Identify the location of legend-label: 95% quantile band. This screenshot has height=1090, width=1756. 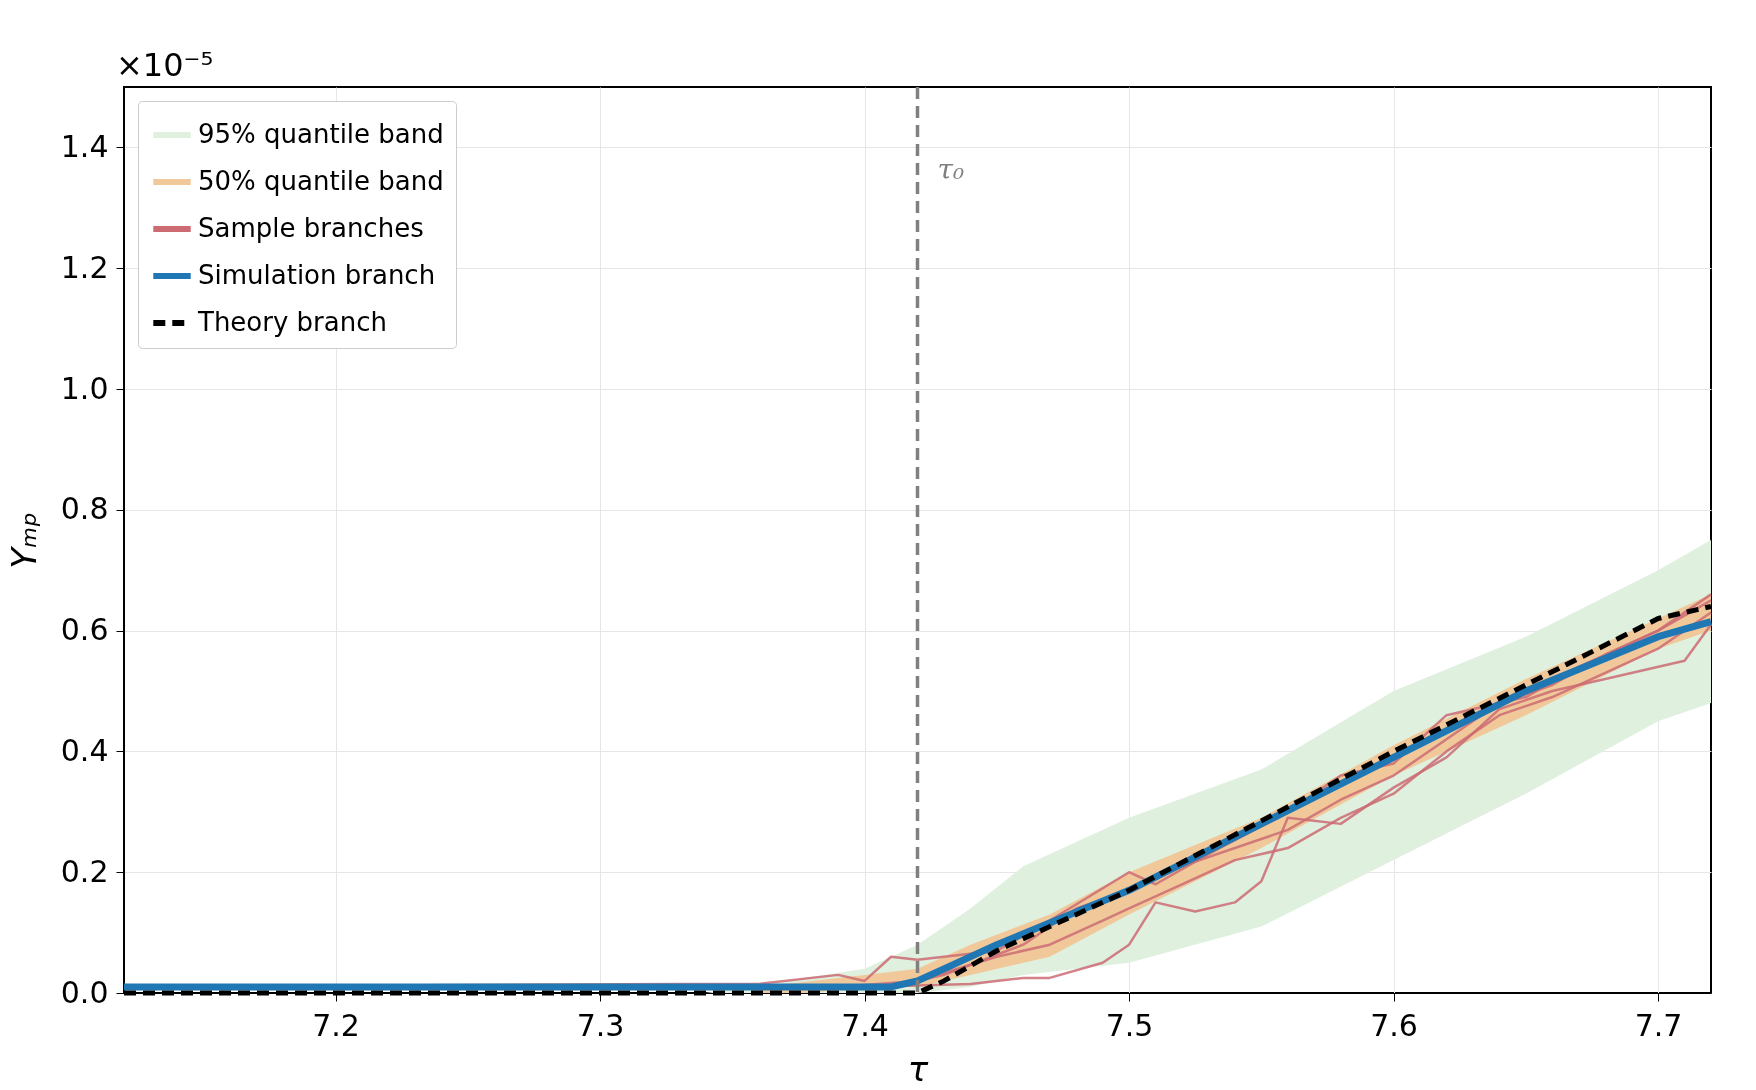
(321, 134).